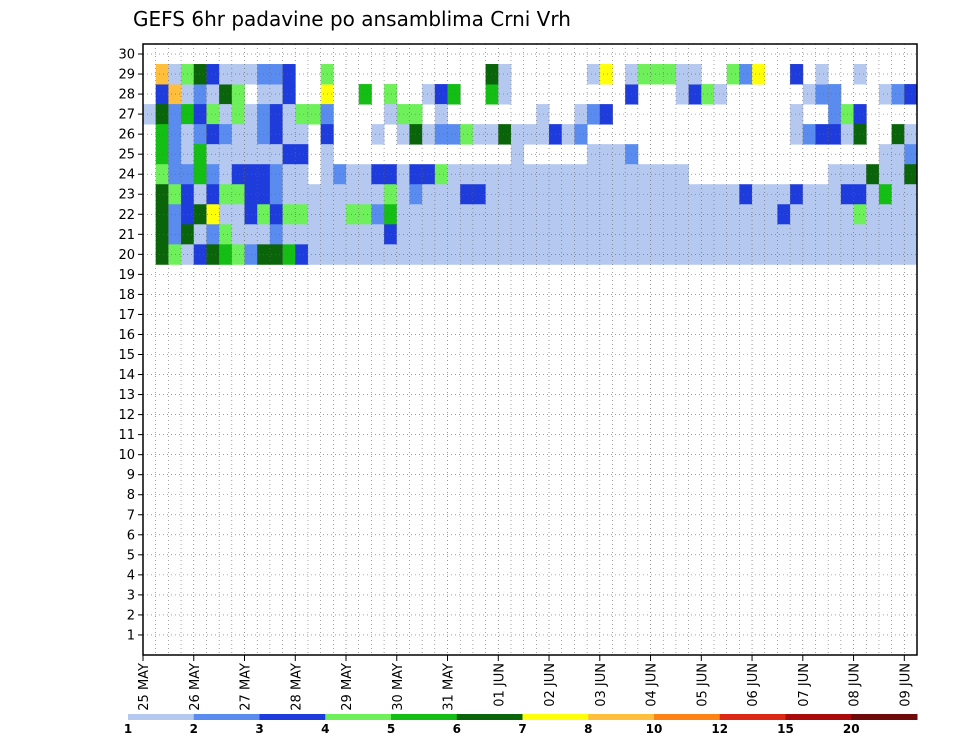 This screenshot has height=742, width=960. I want to click on x-tick-label: 08 JUN, so click(855, 685).